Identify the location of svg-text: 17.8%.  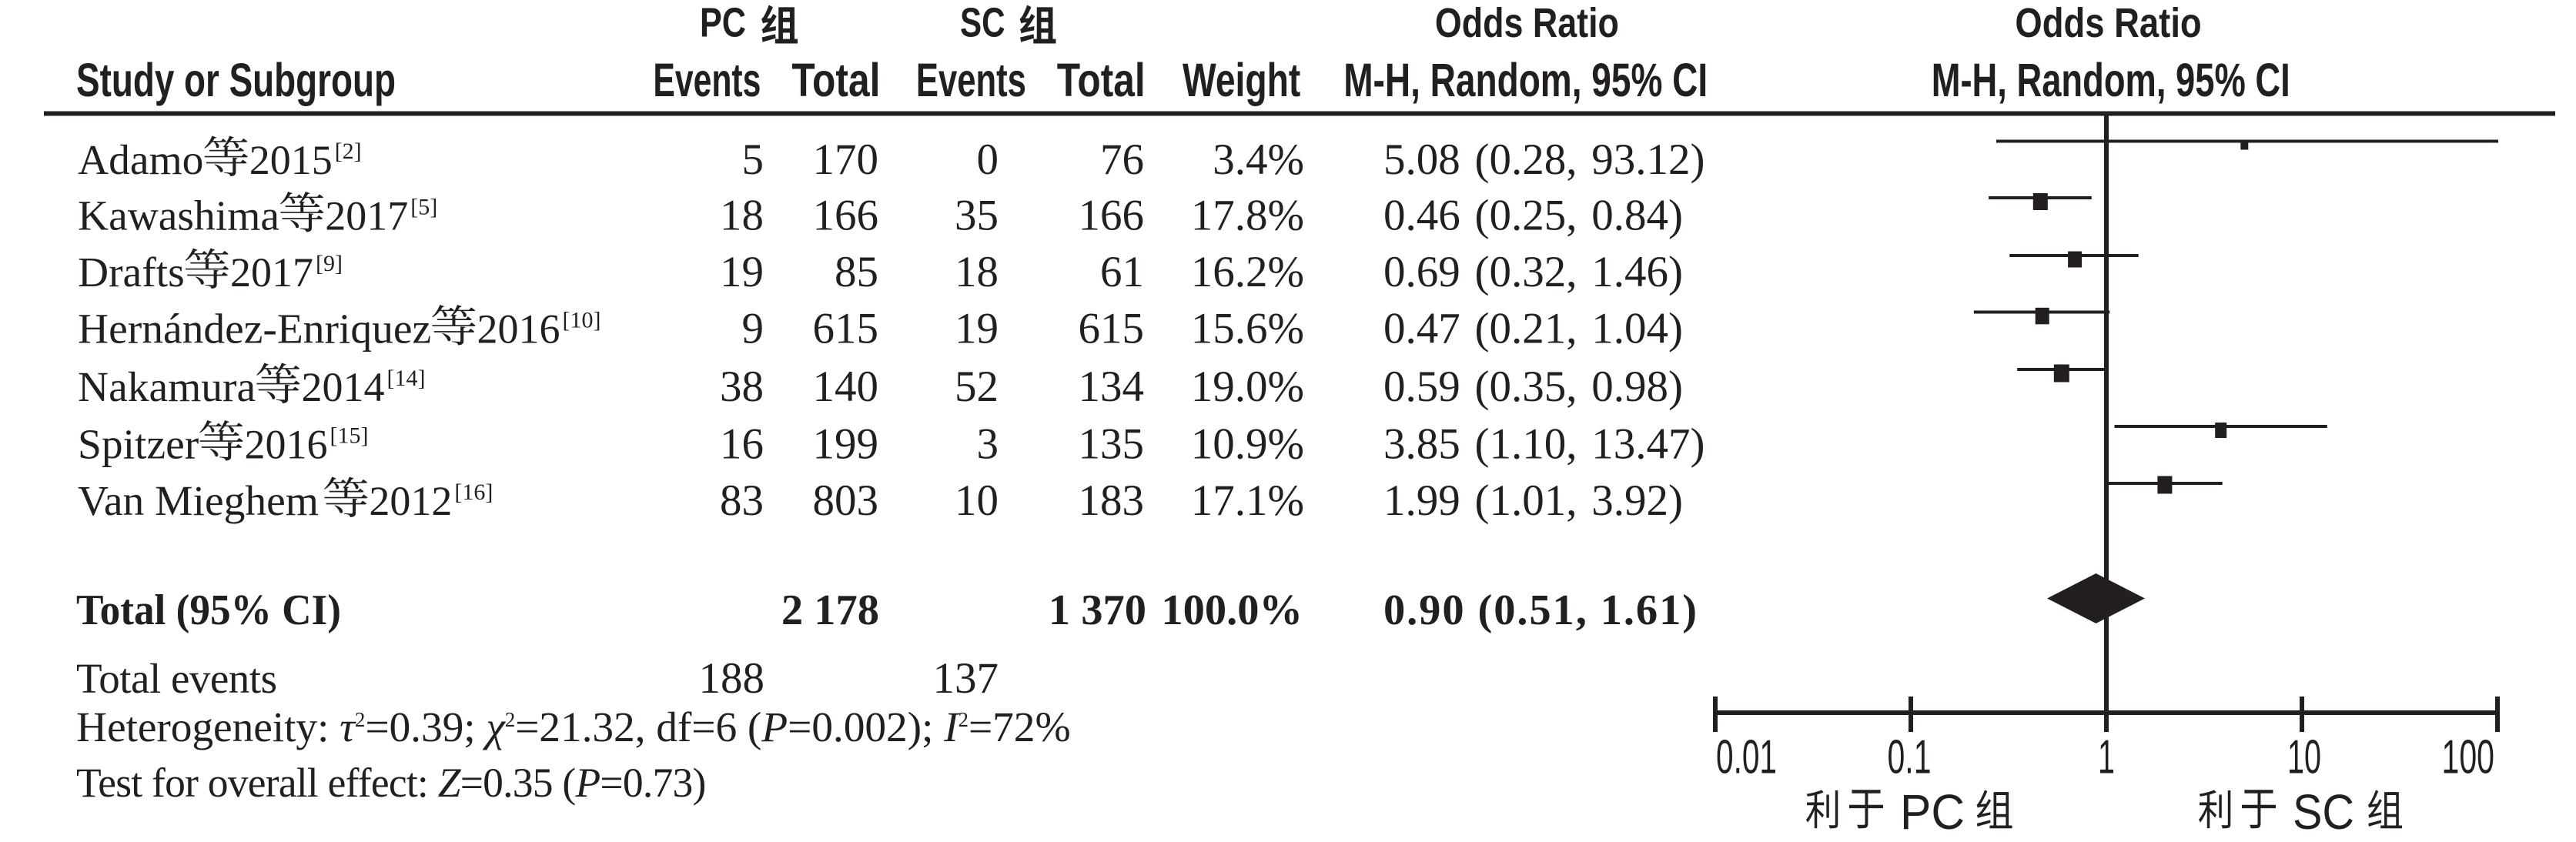
(1247, 216).